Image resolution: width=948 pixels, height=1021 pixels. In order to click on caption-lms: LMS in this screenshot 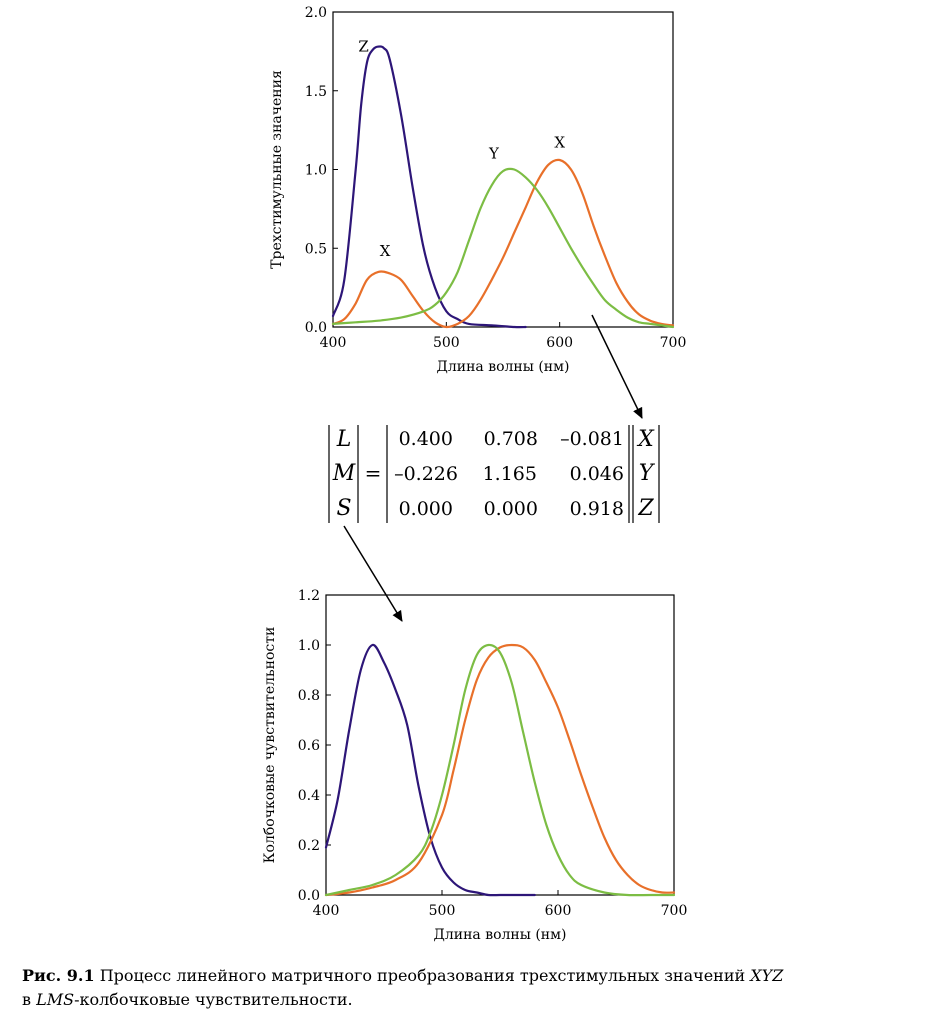, I will do `click(55, 999)`.